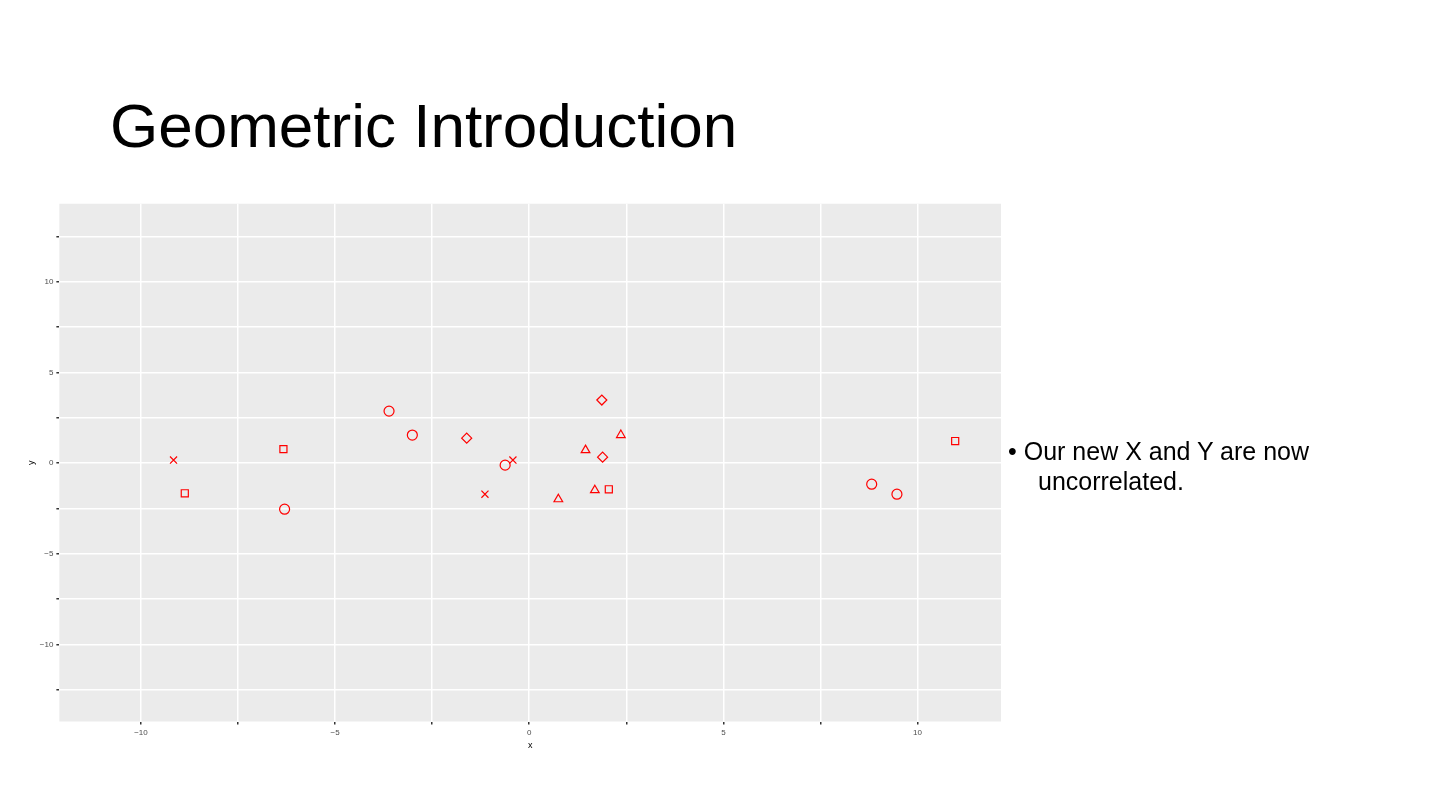 Image resolution: width=1440 pixels, height=810 pixels. I want to click on y-tick-label: 5, so click(51, 372).